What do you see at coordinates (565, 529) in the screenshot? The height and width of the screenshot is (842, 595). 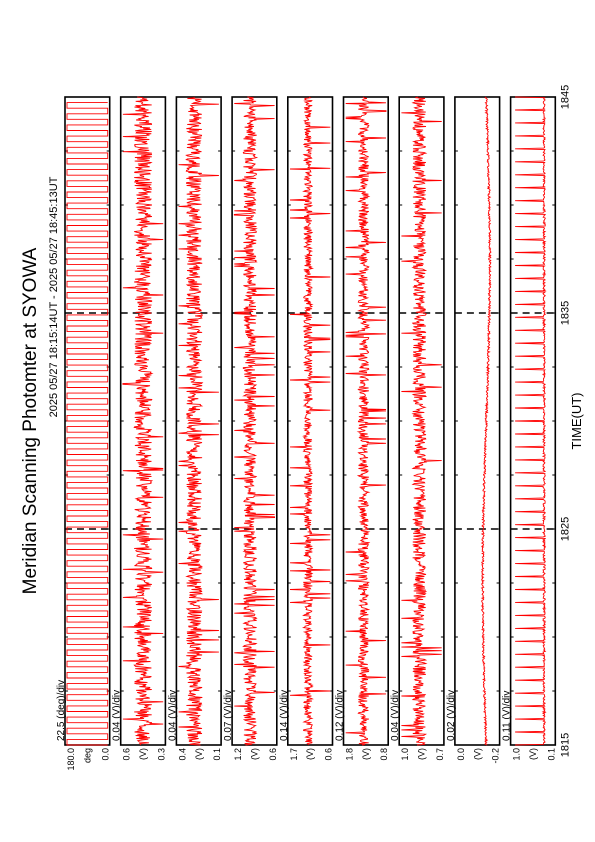 I see `x-tick-label: 1825` at bounding box center [565, 529].